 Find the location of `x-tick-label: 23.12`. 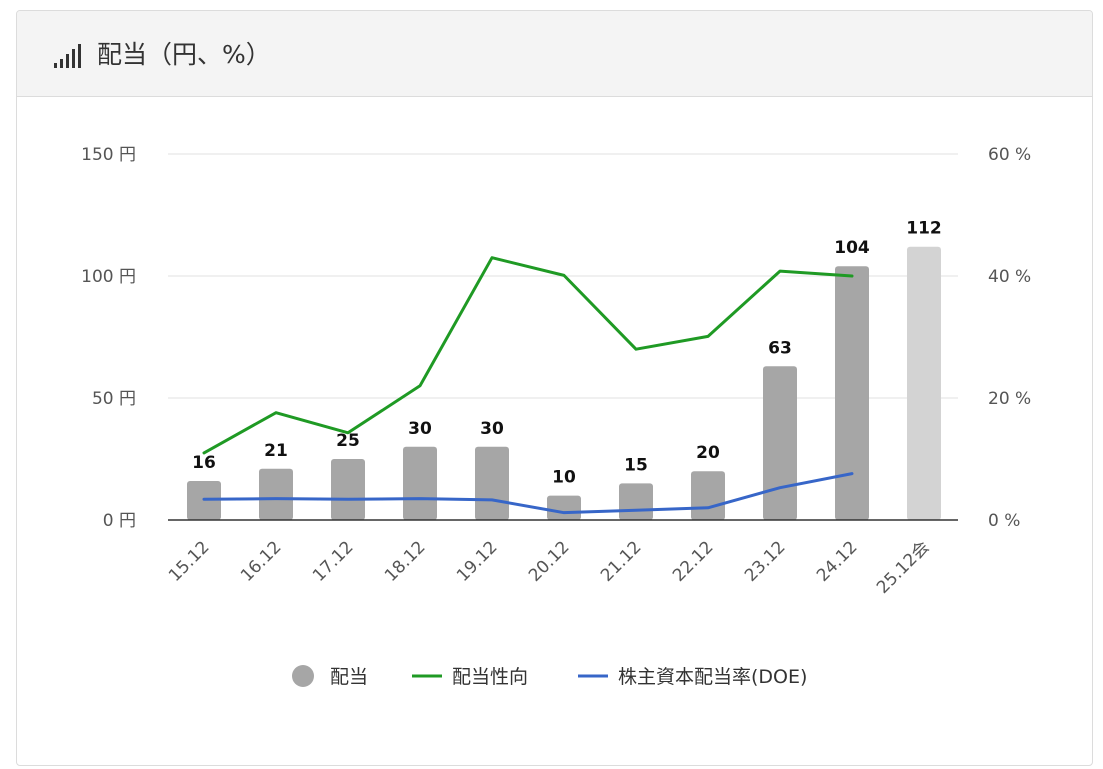

x-tick-label: 23.12 is located at coordinates (765, 561).